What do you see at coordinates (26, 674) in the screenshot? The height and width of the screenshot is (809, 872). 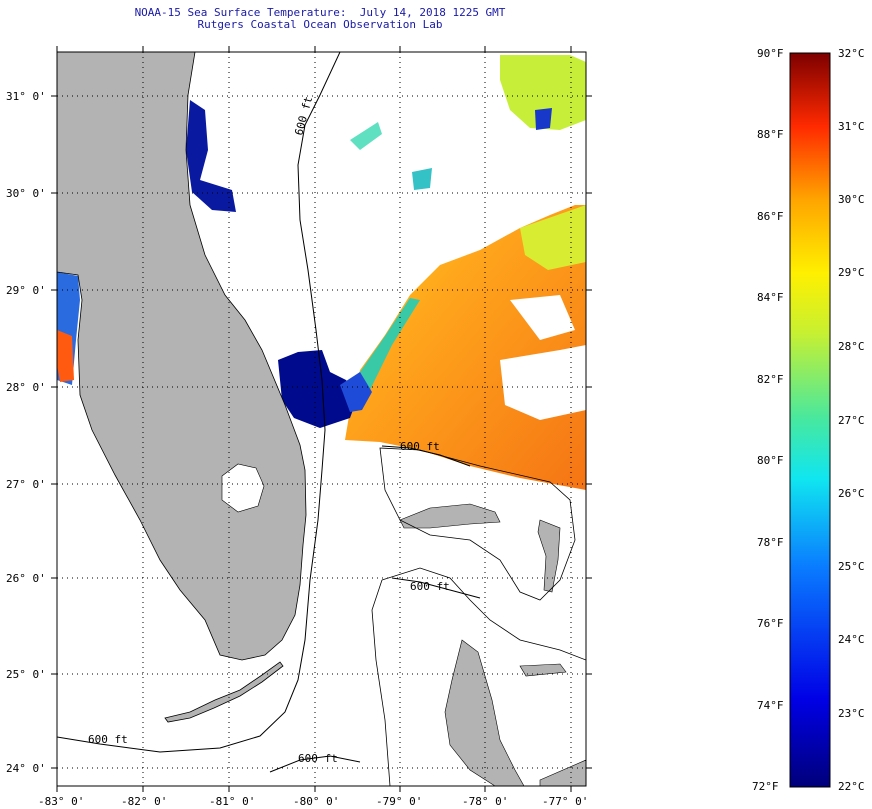 I see `lat-label: 25° 0'` at bounding box center [26, 674].